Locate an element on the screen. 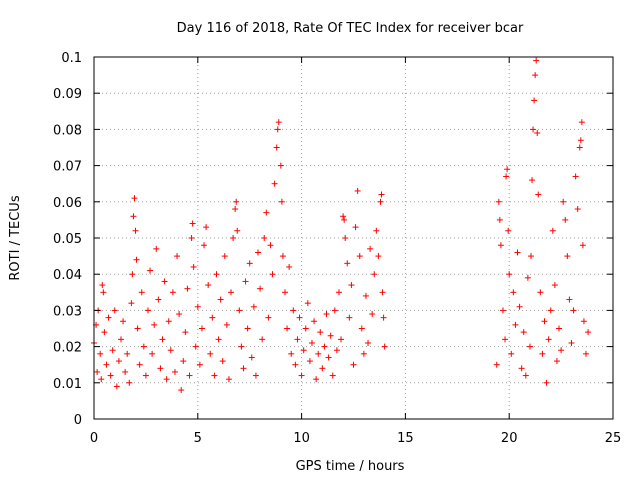 The image size is (640, 480). y-tick-label: 0.03 is located at coordinates (67, 311).